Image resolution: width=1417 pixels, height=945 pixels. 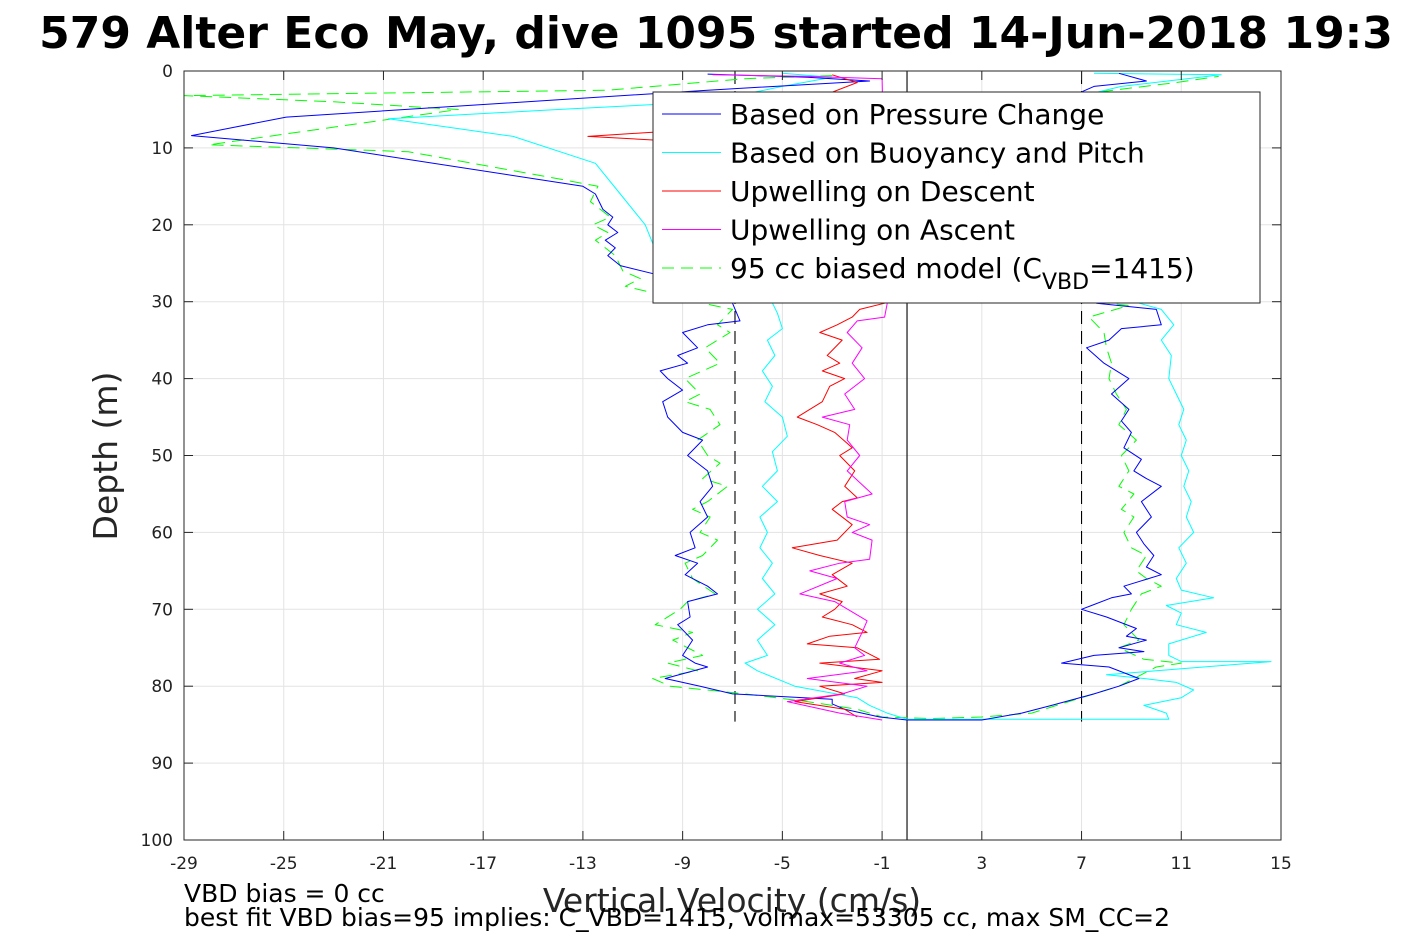 I want to click on x-tick-label: -1, so click(x=882, y=864).